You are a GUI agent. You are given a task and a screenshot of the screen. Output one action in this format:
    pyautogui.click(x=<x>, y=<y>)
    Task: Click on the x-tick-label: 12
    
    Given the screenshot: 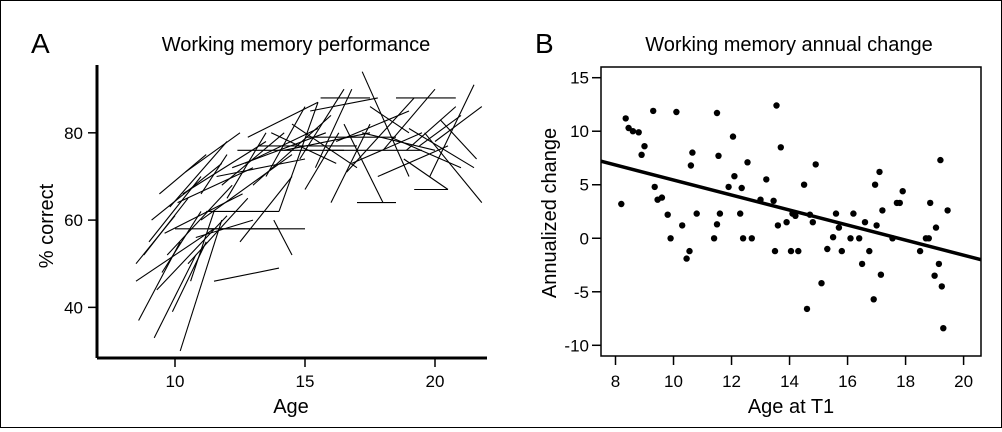 What is the action you would take?
    pyautogui.click(x=731, y=381)
    